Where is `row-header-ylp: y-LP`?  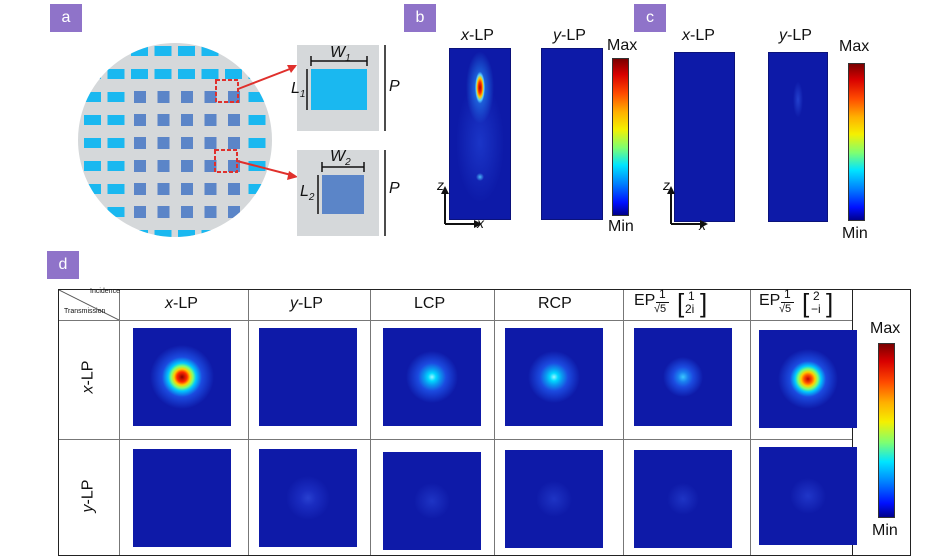 row-header-ylp: y-LP is located at coordinates (88, 496).